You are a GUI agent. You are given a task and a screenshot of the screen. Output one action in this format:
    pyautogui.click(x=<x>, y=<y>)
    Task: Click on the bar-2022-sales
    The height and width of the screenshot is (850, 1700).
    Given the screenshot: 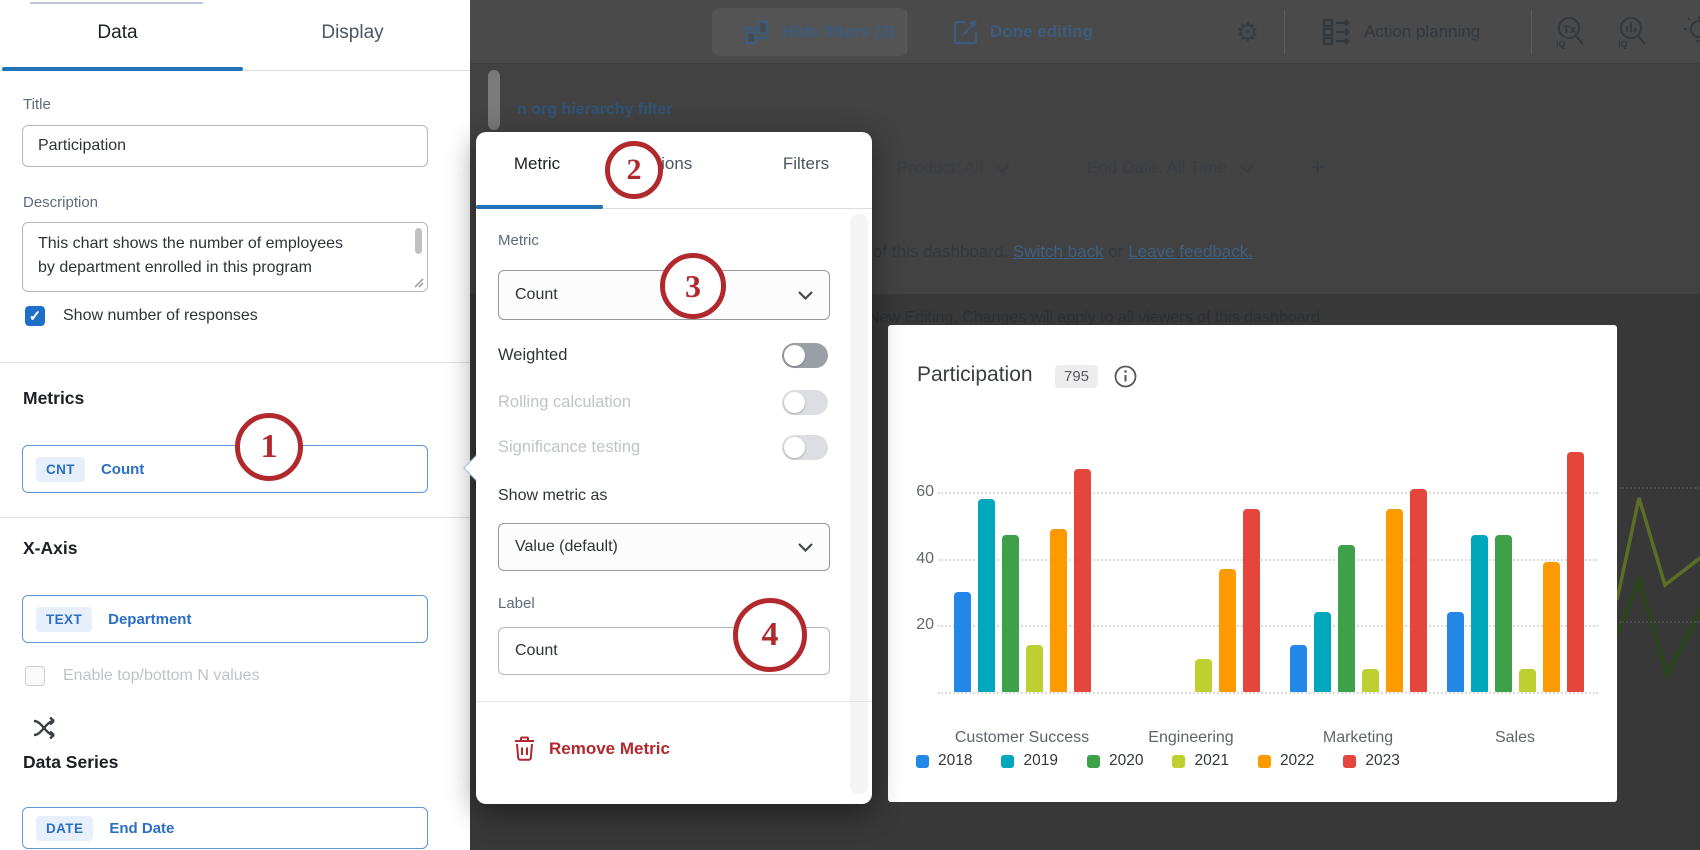 What is the action you would take?
    pyautogui.click(x=1551, y=627)
    